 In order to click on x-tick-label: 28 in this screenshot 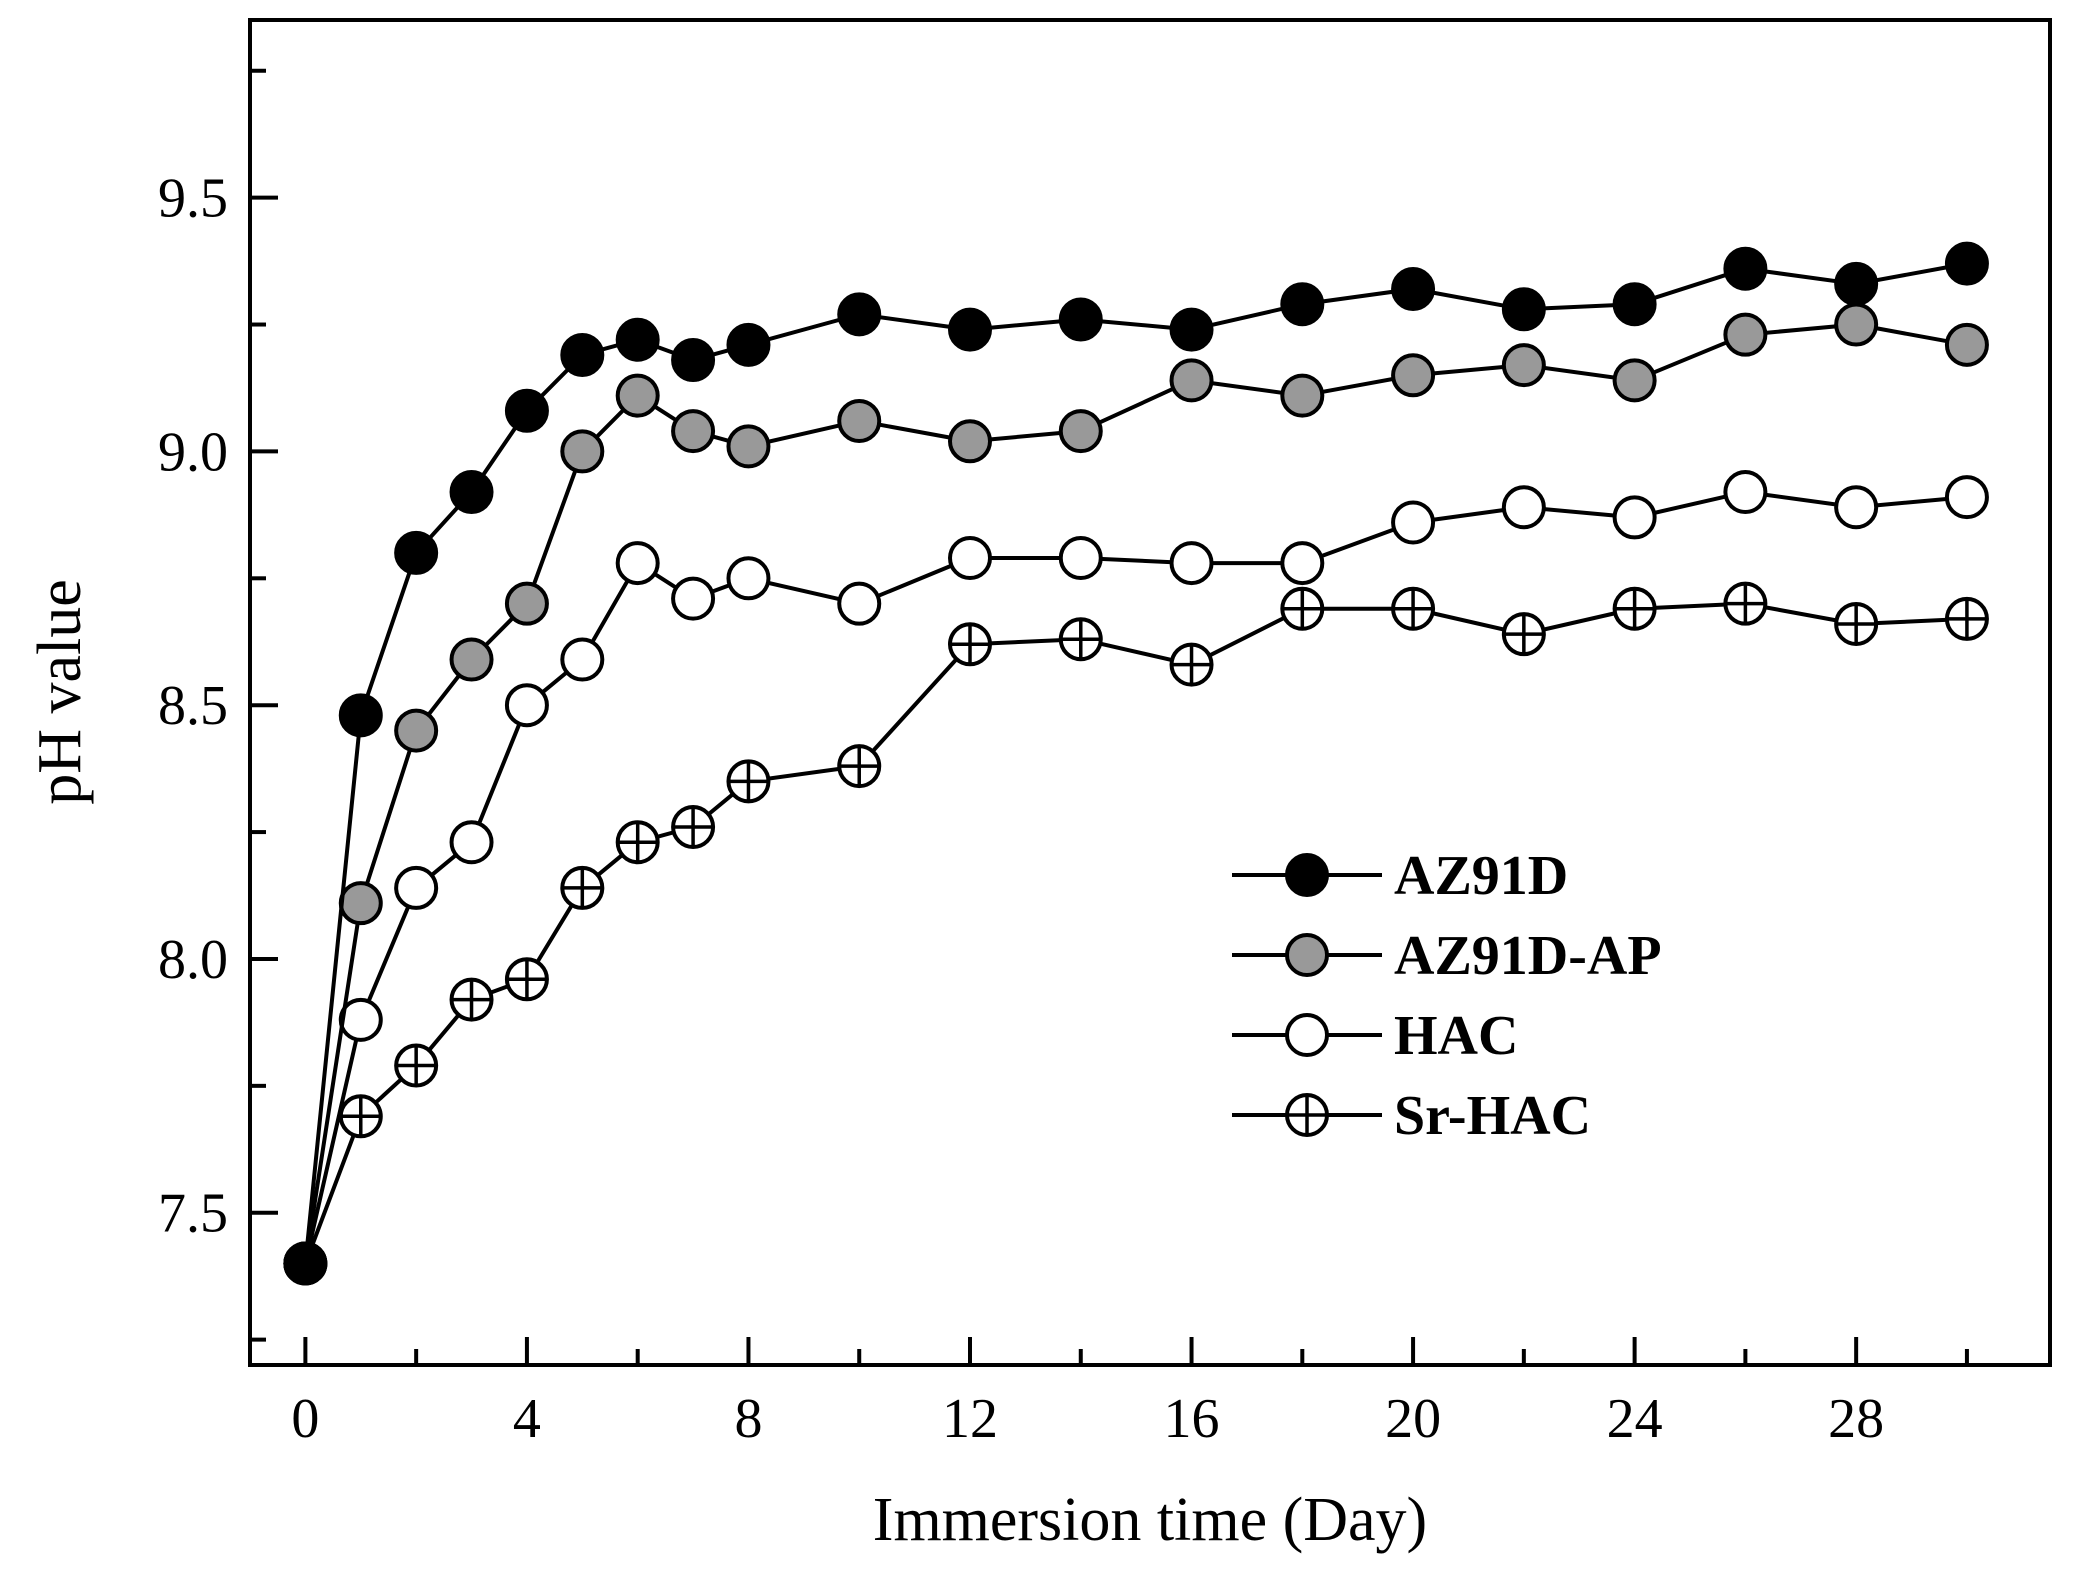, I will do `click(1856, 1419)`.